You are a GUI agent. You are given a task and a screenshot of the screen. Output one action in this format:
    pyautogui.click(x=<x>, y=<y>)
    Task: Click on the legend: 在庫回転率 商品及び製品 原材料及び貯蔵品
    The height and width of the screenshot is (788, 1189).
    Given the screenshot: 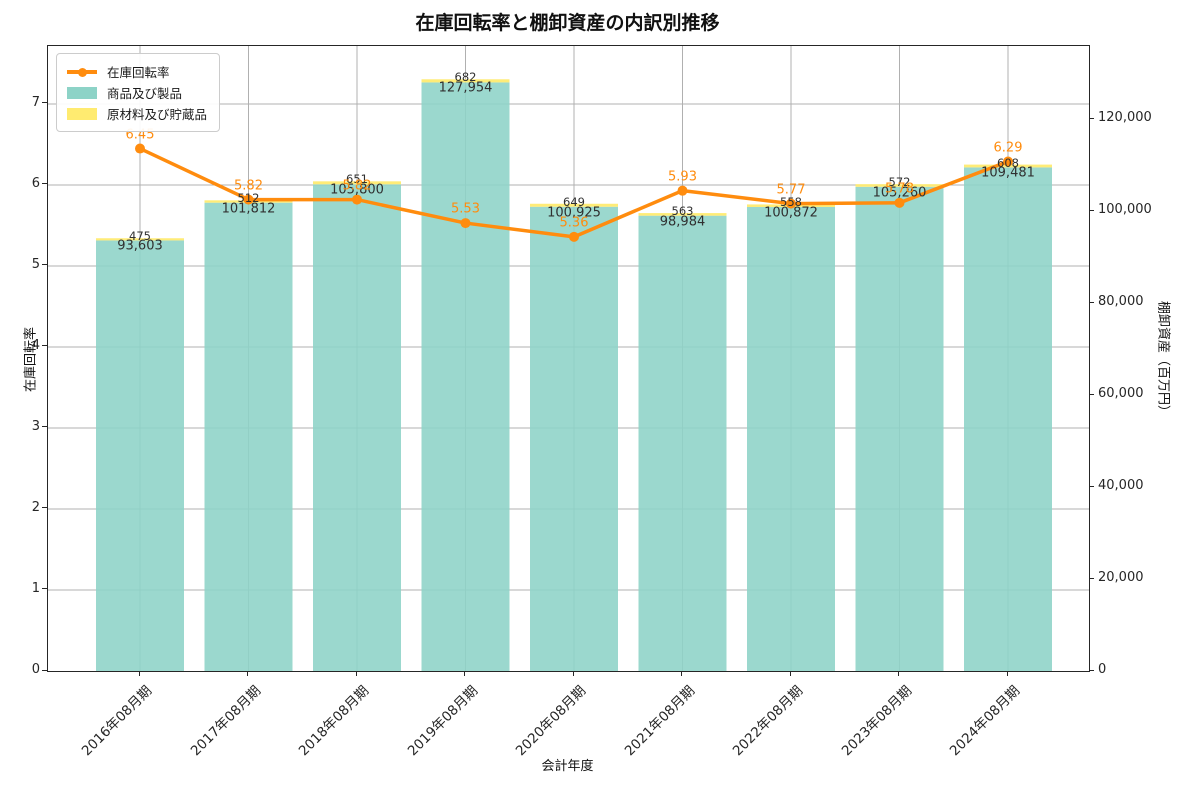 What is the action you would take?
    pyautogui.click(x=138, y=92)
    